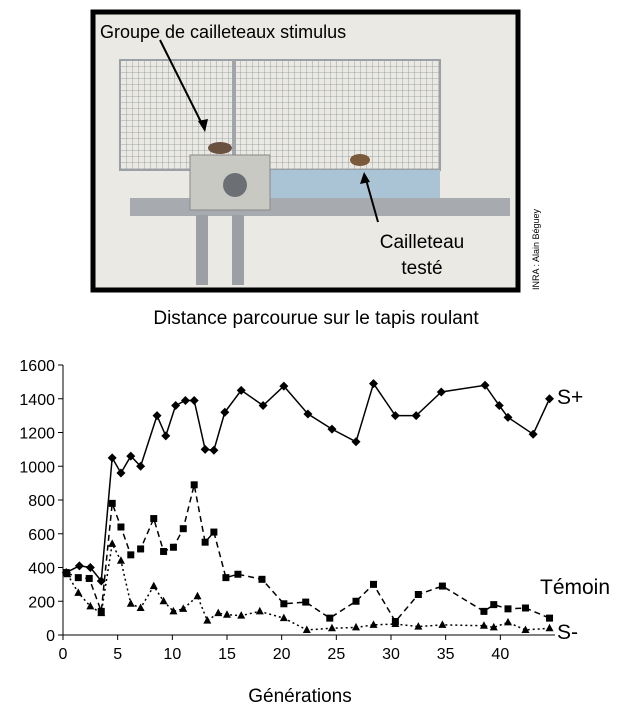 The width and height of the screenshot is (632, 714). What do you see at coordinates (41, 535) in the screenshot?
I see `y-tick-label: 600` at bounding box center [41, 535].